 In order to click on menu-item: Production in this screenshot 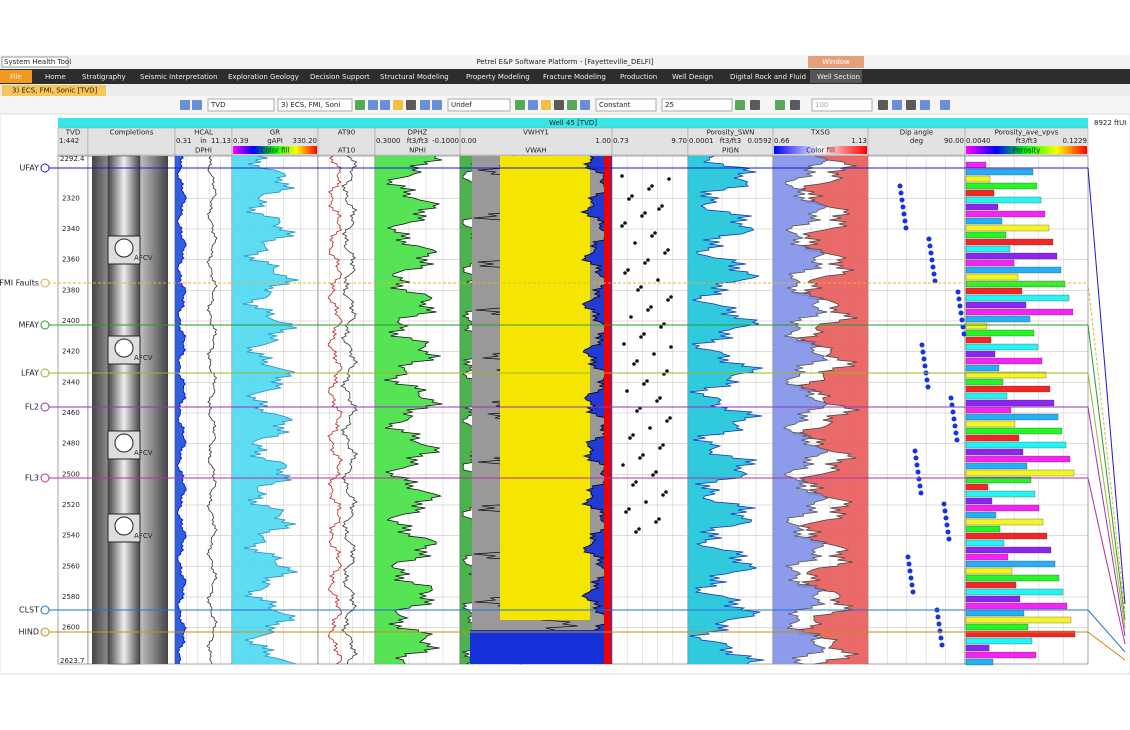, I will do `click(638, 77)`.